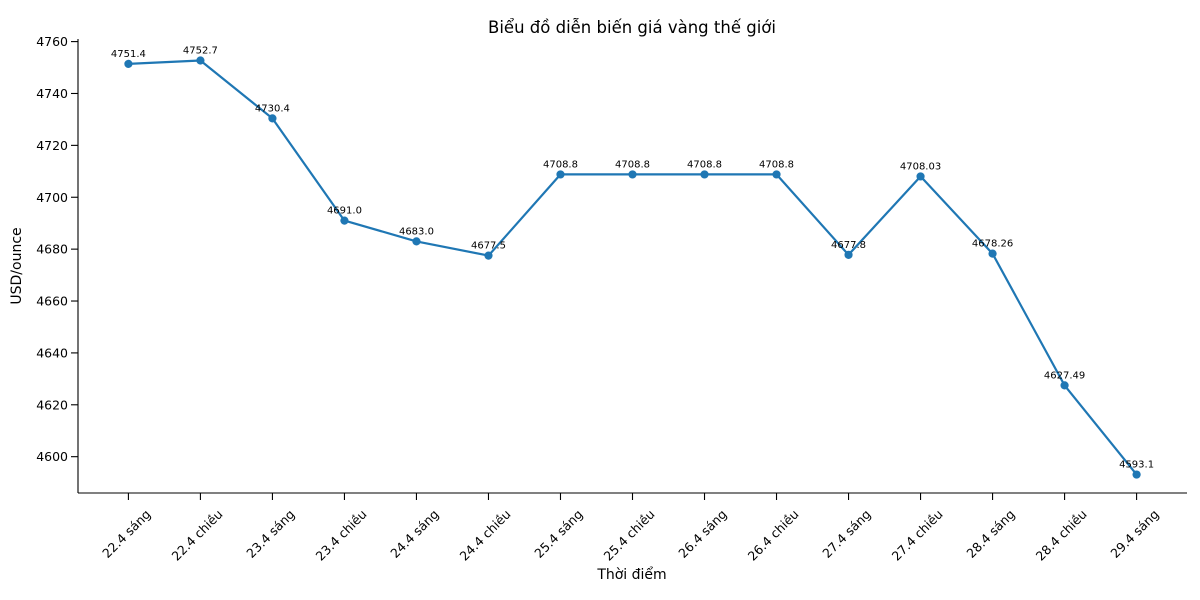  I want to click on x-tick-label: 22.4 sáng, so click(126, 534).